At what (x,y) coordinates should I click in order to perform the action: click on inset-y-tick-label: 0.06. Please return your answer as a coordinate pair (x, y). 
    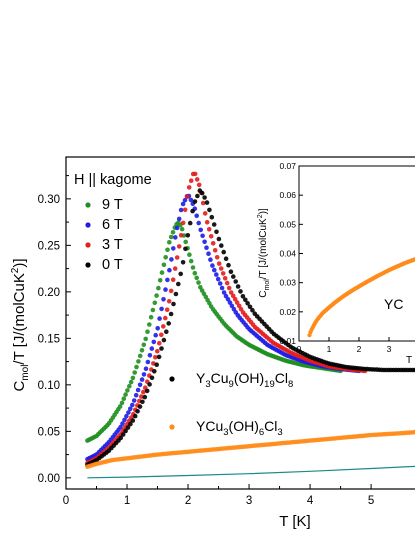
    Looking at the image, I should click on (287, 195).